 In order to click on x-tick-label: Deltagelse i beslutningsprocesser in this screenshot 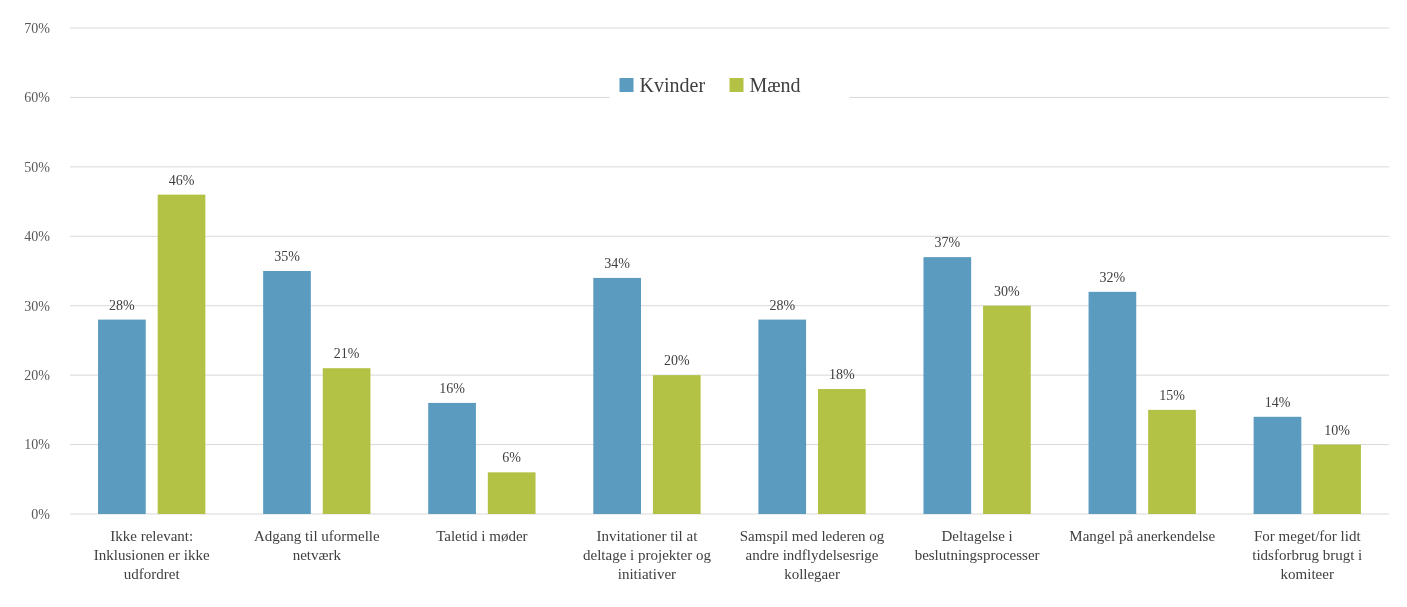, I will do `click(977, 545)`.